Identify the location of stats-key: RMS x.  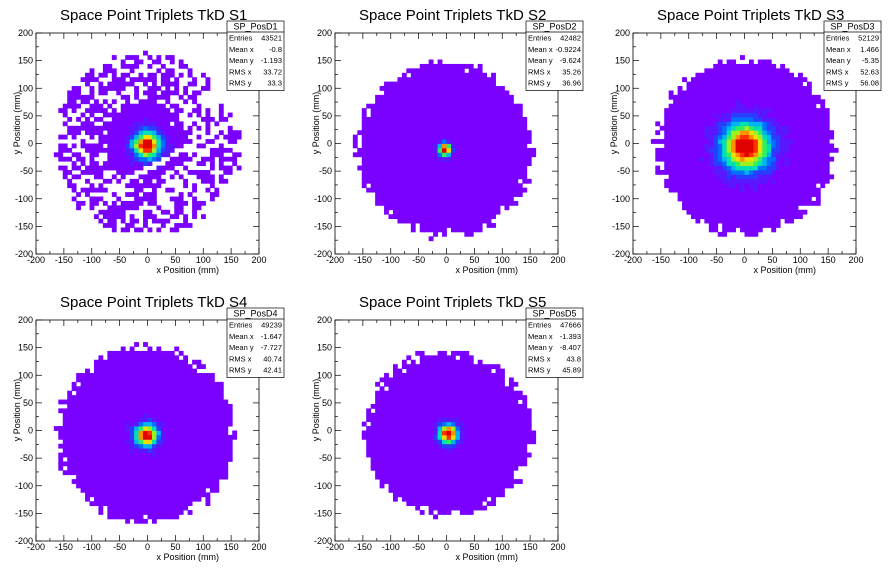
(837, 71).